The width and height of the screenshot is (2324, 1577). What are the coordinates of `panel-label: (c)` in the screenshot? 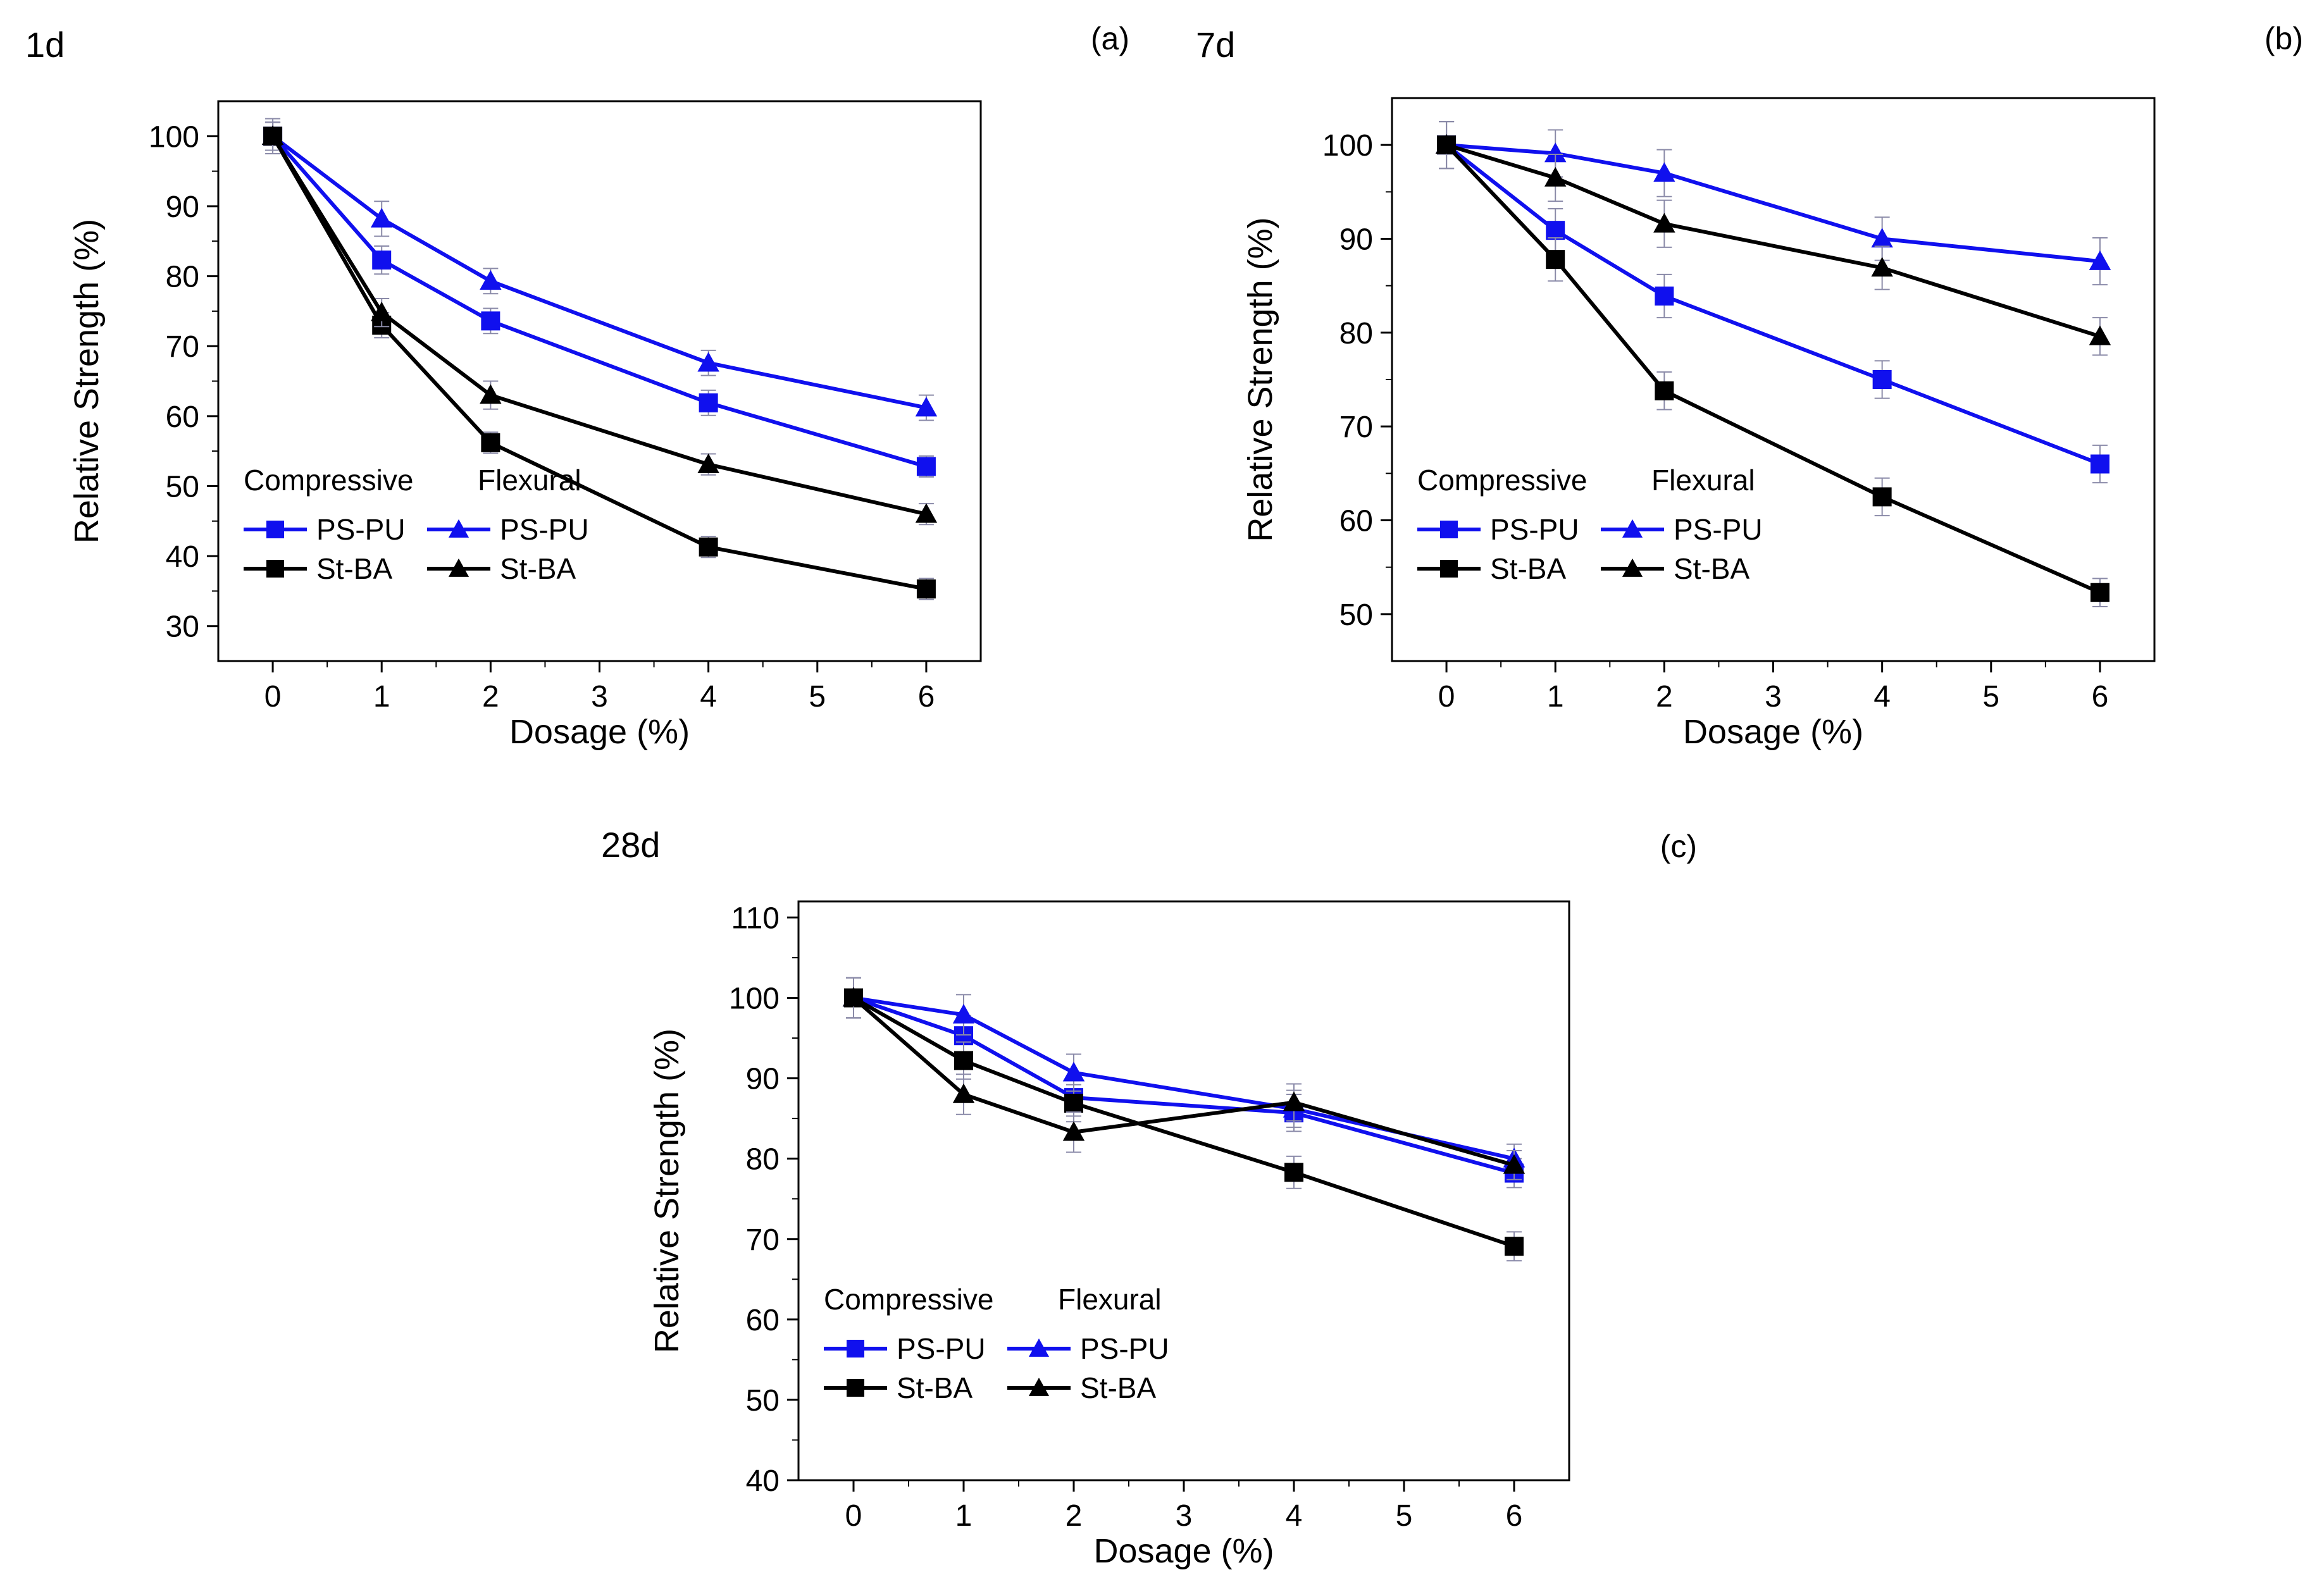 It's located at (1678, 846).